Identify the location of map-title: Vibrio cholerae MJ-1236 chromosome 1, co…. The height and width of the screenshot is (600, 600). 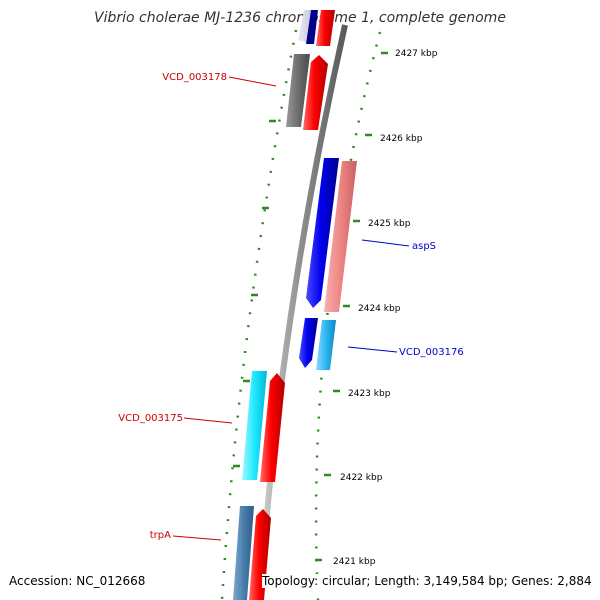
(300, 18).